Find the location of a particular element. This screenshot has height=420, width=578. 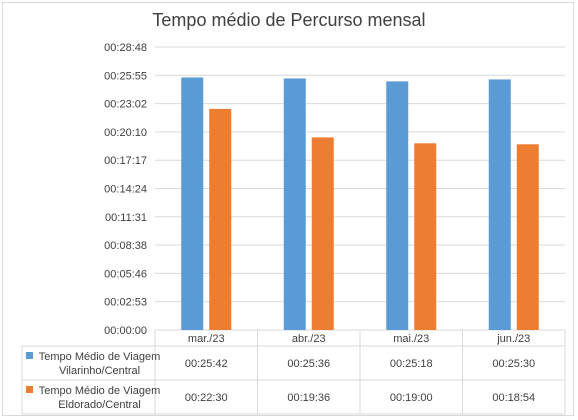

x-category-label: abr./23 is located at coordinates (309, 339).